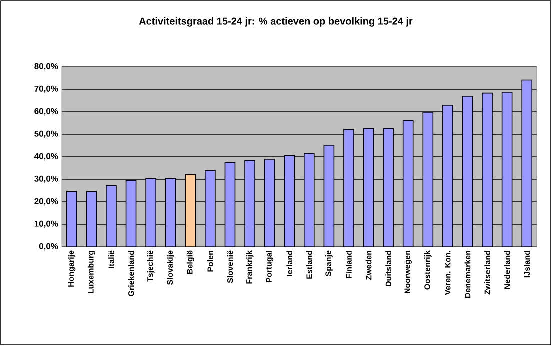 The image size is (552, 346). What do you see at coordinates (349, 264) in the screenshot?
I see `x-tick-label: Finland` at bounding box center [349, 264].